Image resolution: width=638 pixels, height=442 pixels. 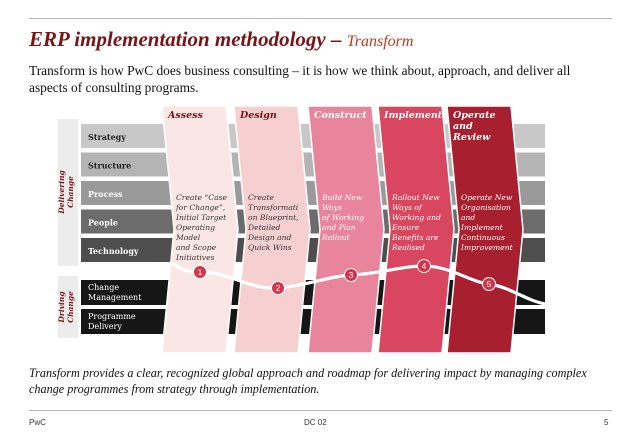 I want to click on phase-description-line: Organisation, so click(x=486, y=207).